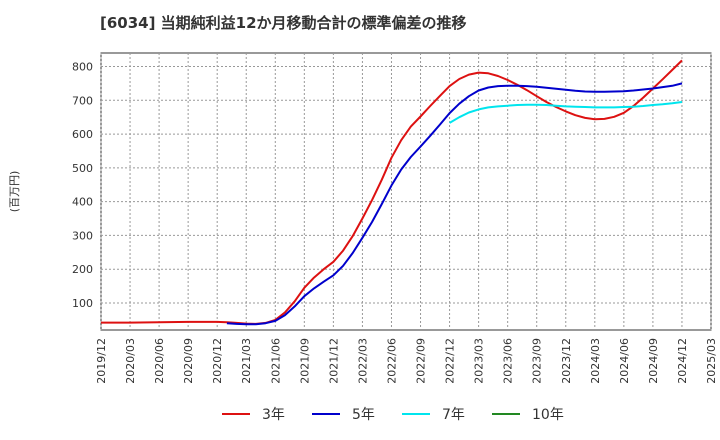  I want to click on chart-title: [6034] 当期純利益12か月移動合計の標準偏差の推移, so click(283, 23).